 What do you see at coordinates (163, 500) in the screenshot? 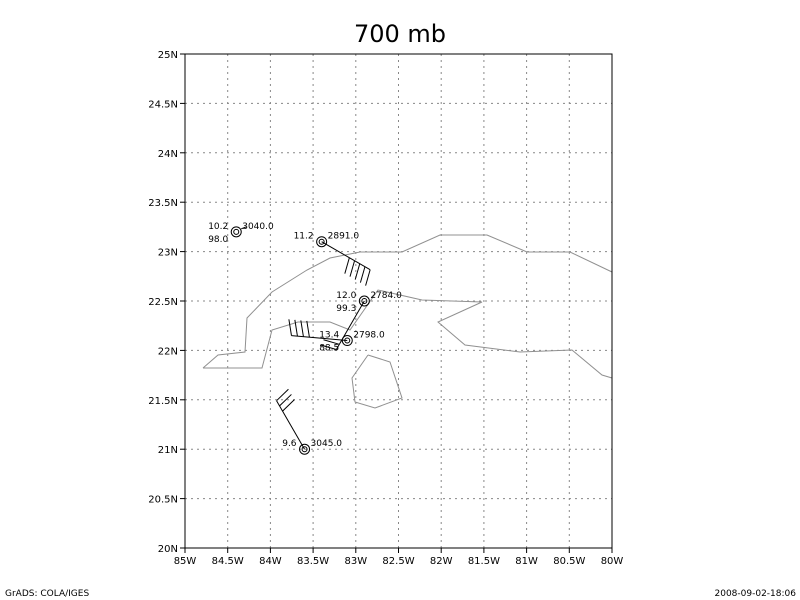
I see `lat-tick-label: 20.5N` at bounding box center [163, 500].